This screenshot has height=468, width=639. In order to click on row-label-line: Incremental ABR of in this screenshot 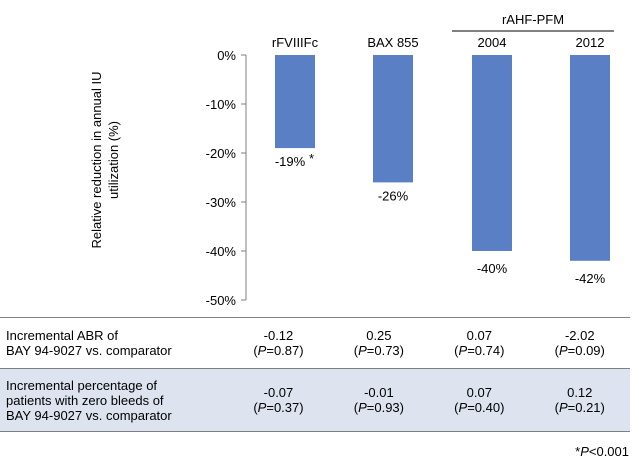, I will do `click(62, 335)`.